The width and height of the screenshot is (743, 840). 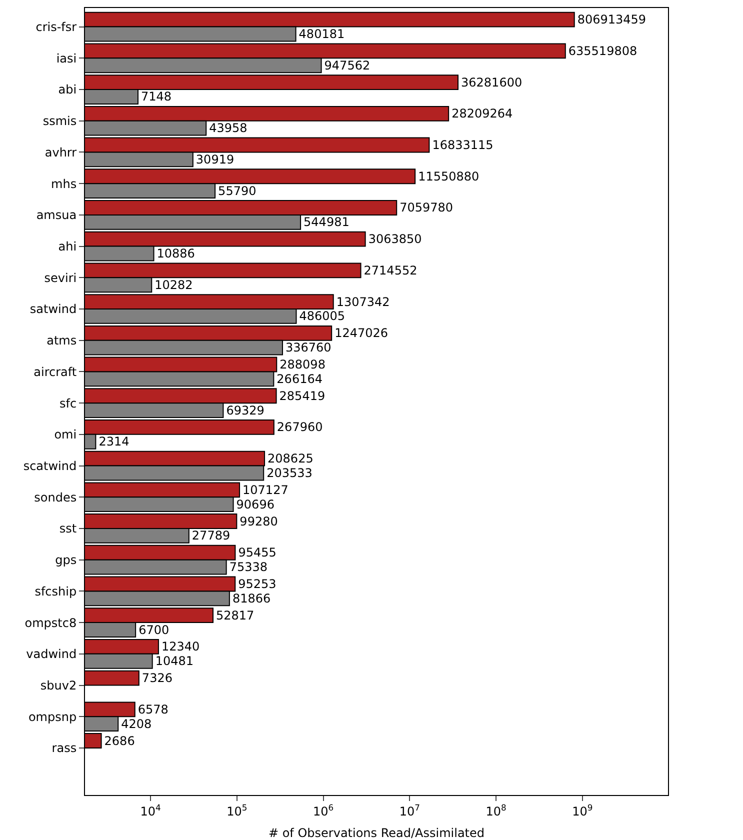 What do you see at coordinates (215, 159) in the screenshot?
I see `data-label: 30919` at bounding box center [215, 159].